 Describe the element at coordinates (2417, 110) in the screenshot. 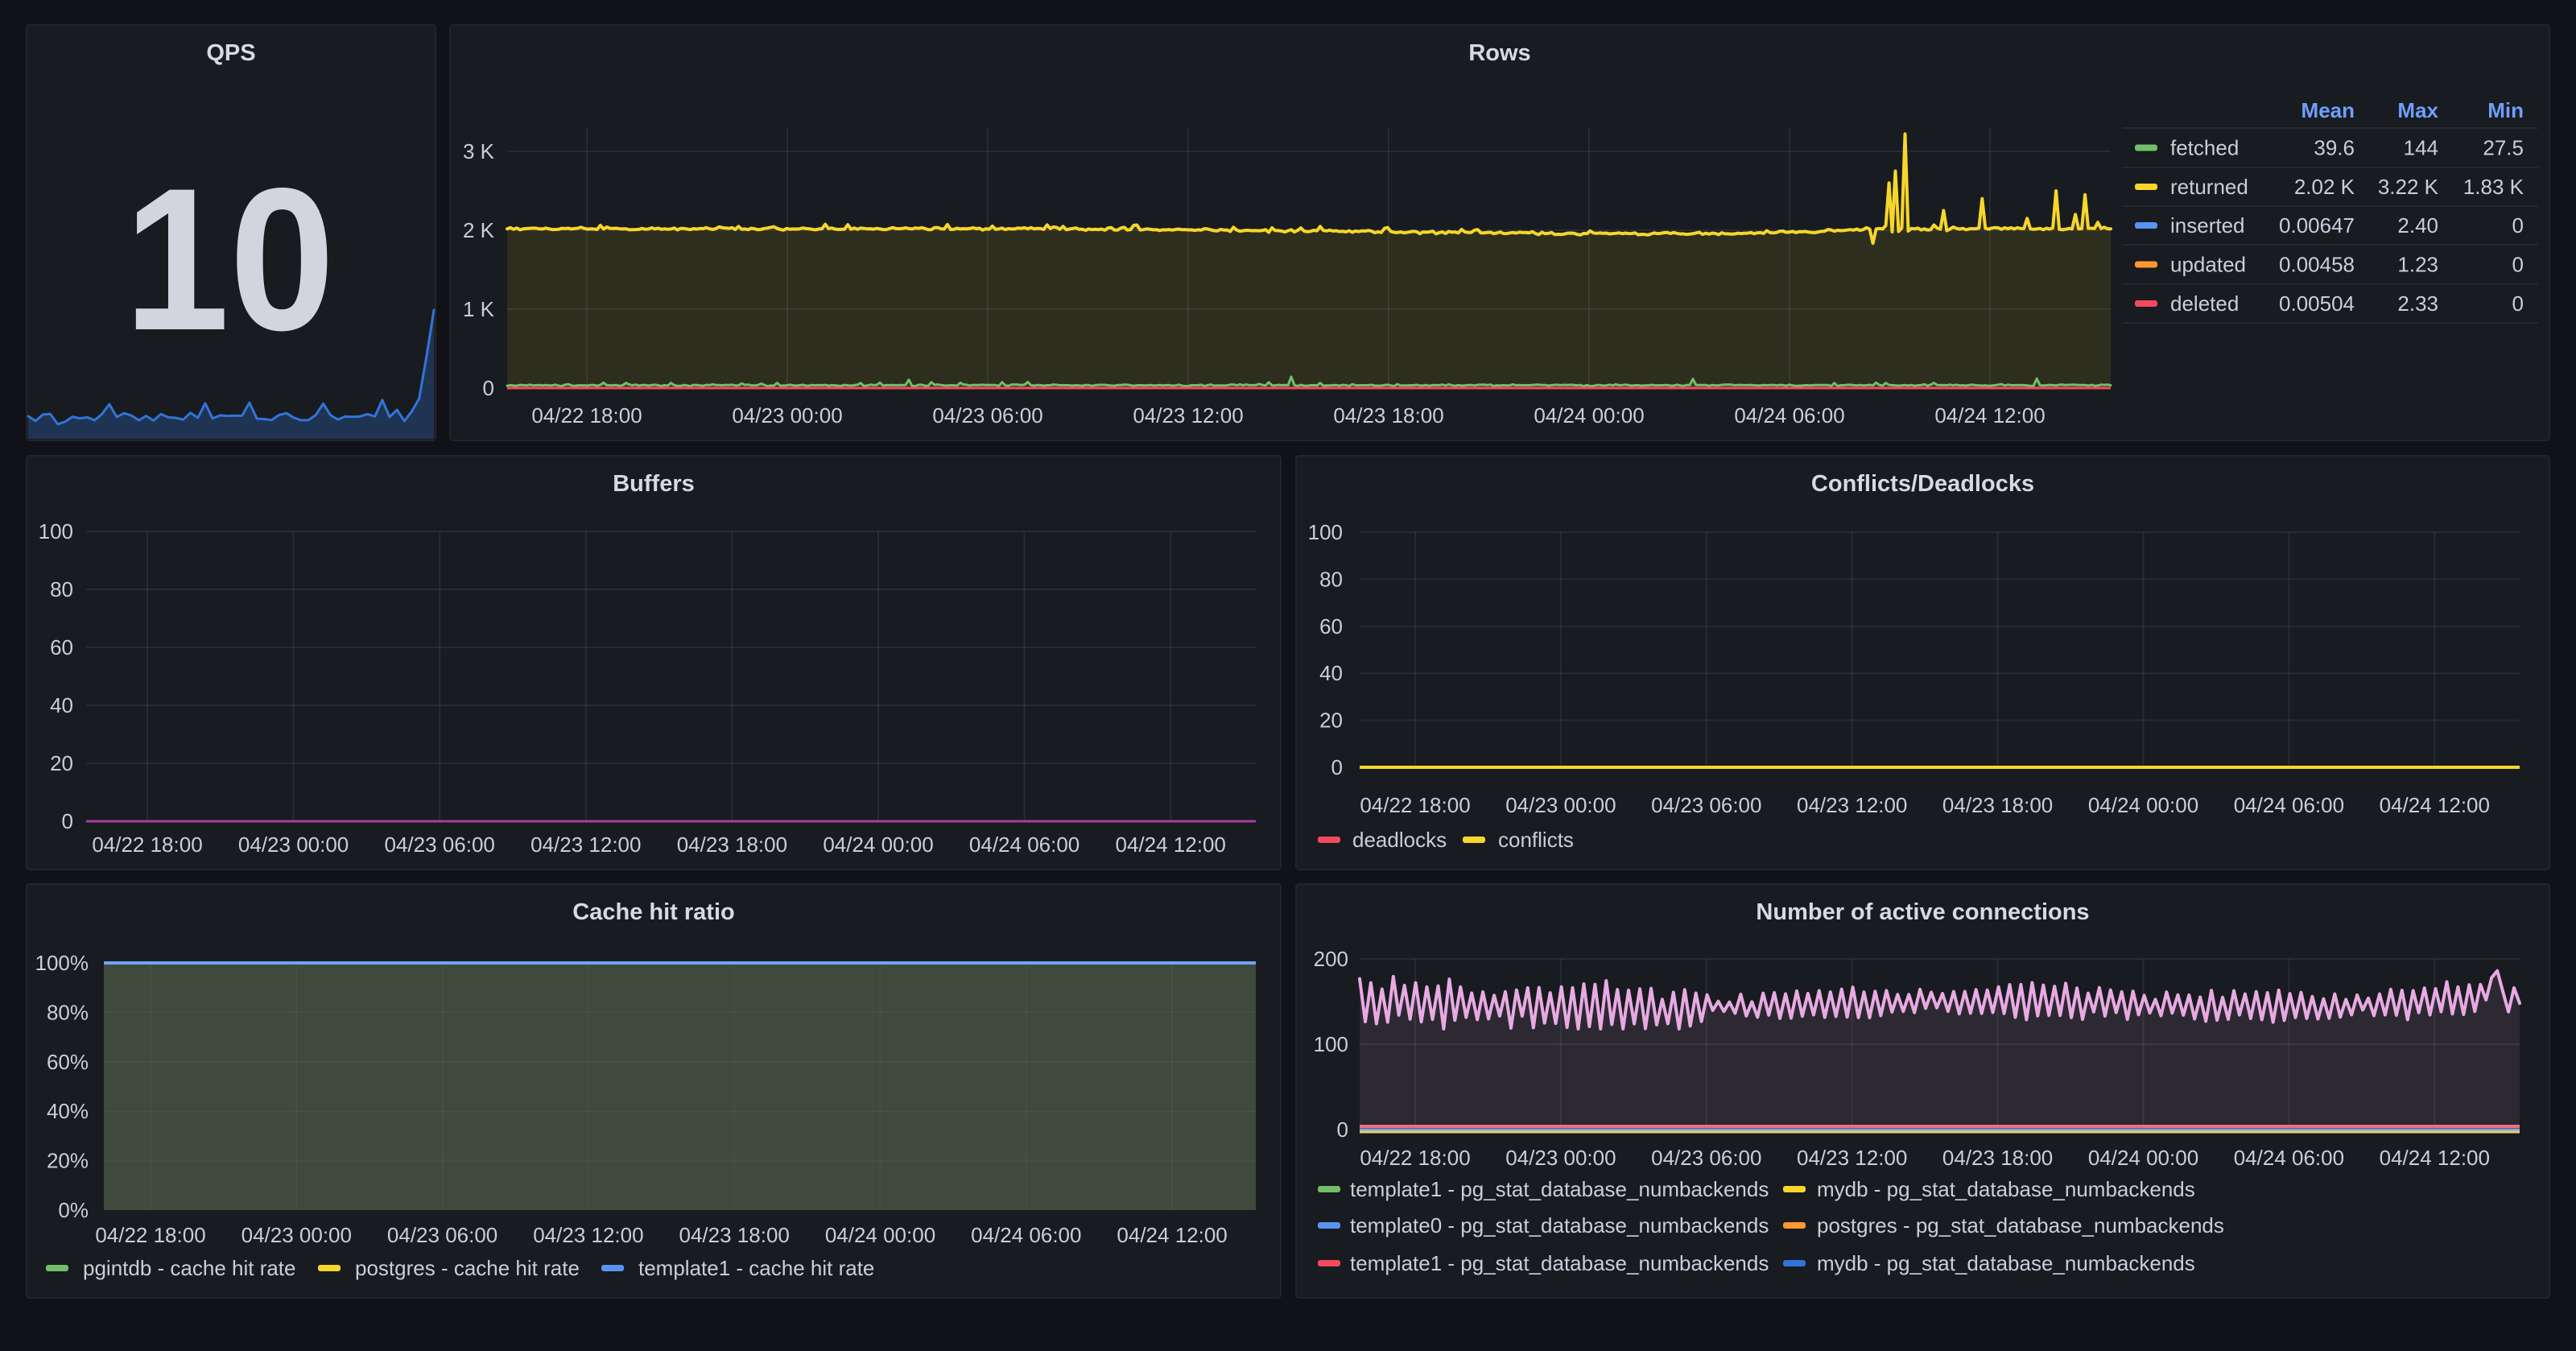

I see `svg-text: Max` at that location.